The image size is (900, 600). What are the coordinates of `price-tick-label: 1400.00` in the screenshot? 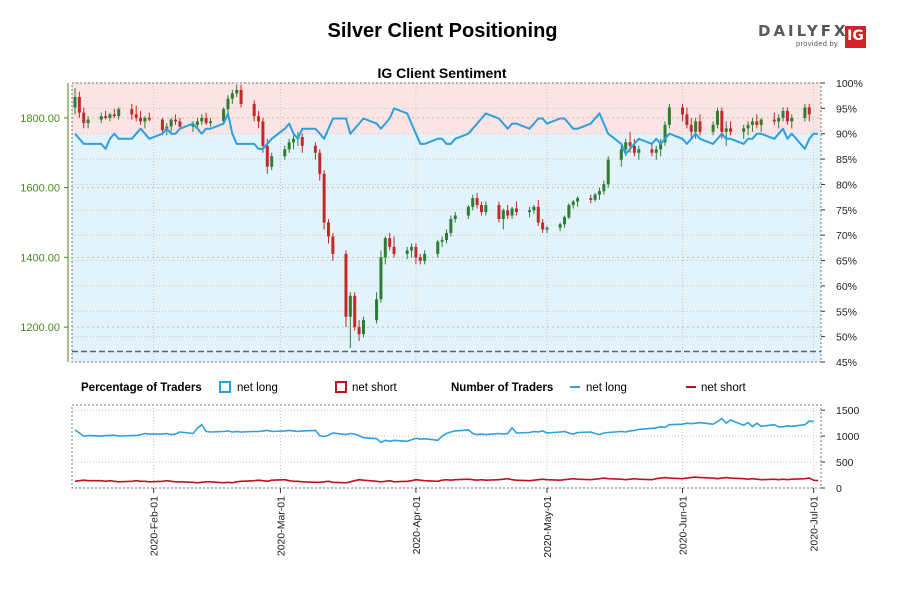 It's located at (40, 258).